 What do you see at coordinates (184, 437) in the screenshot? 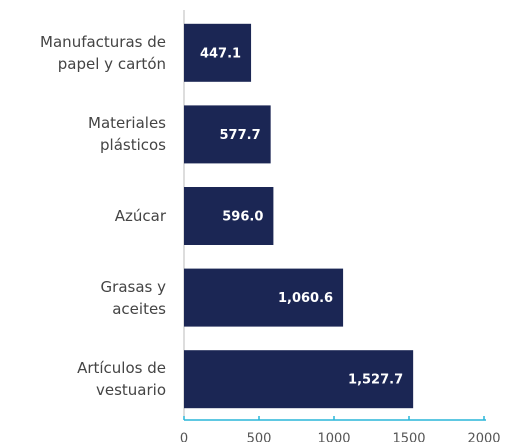
I see `x-tick-label: 0` at bounding box center [184, 437].